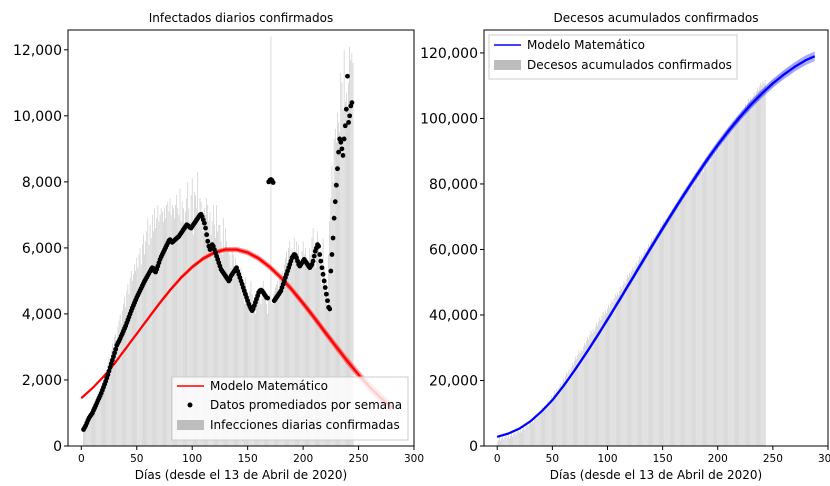 The width and height of the screenshot is (830, 486). What do you see at coordinates (586, 45) in the screenshot?
I see `legend-label: Modelo Matemático` at bounding box center [586, 45].